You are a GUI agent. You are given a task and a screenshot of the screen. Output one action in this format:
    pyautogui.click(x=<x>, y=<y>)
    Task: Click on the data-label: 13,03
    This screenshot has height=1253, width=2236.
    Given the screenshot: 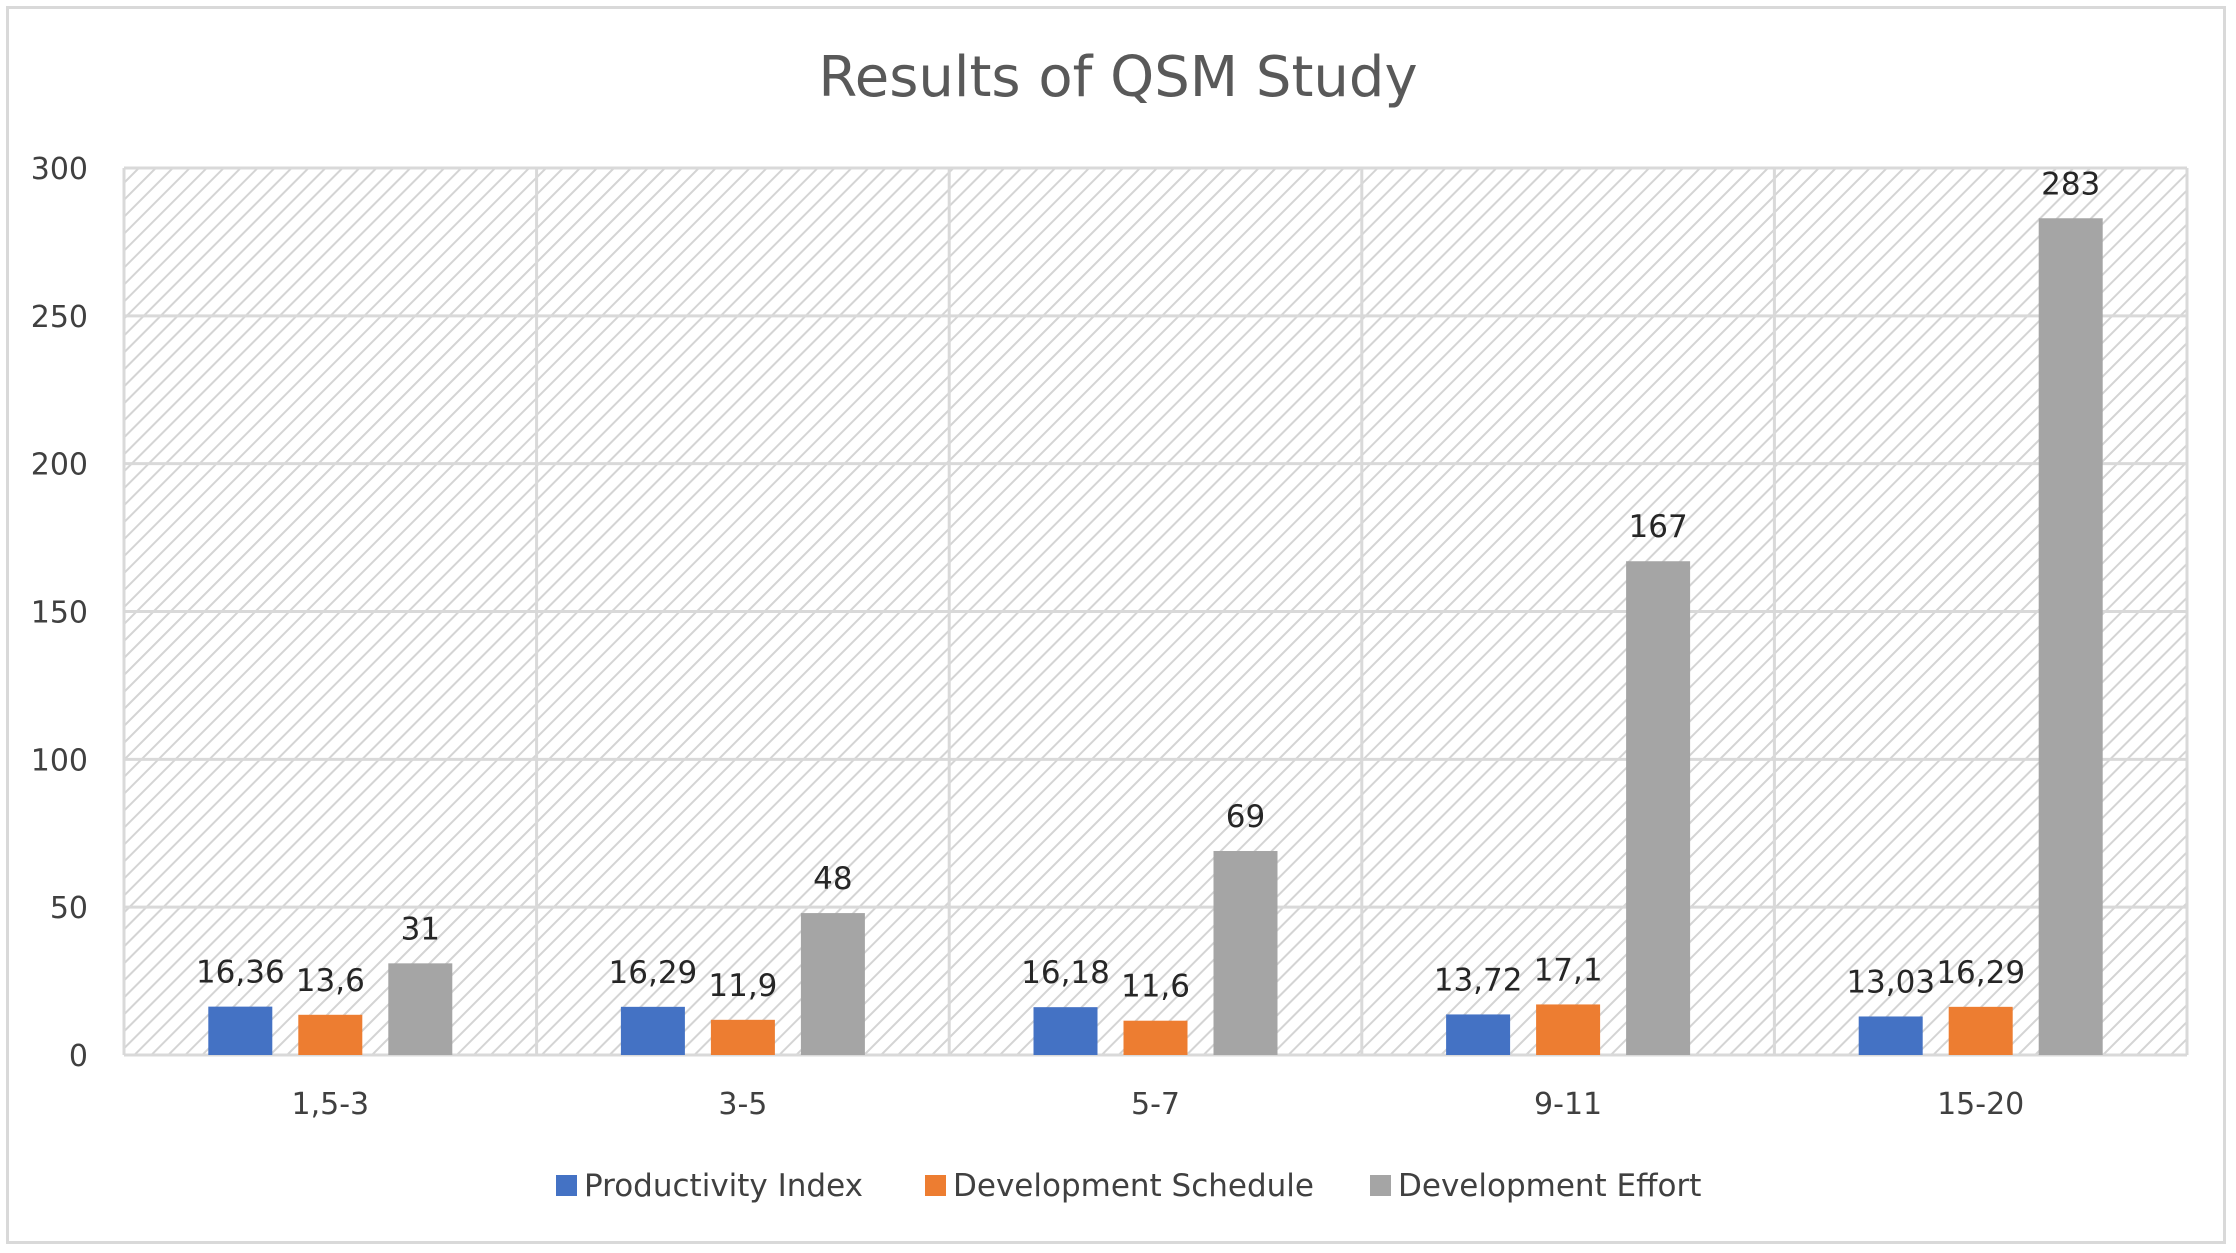 What is the action you would take?
    pyautogui.click(x=1890, y=982)
    